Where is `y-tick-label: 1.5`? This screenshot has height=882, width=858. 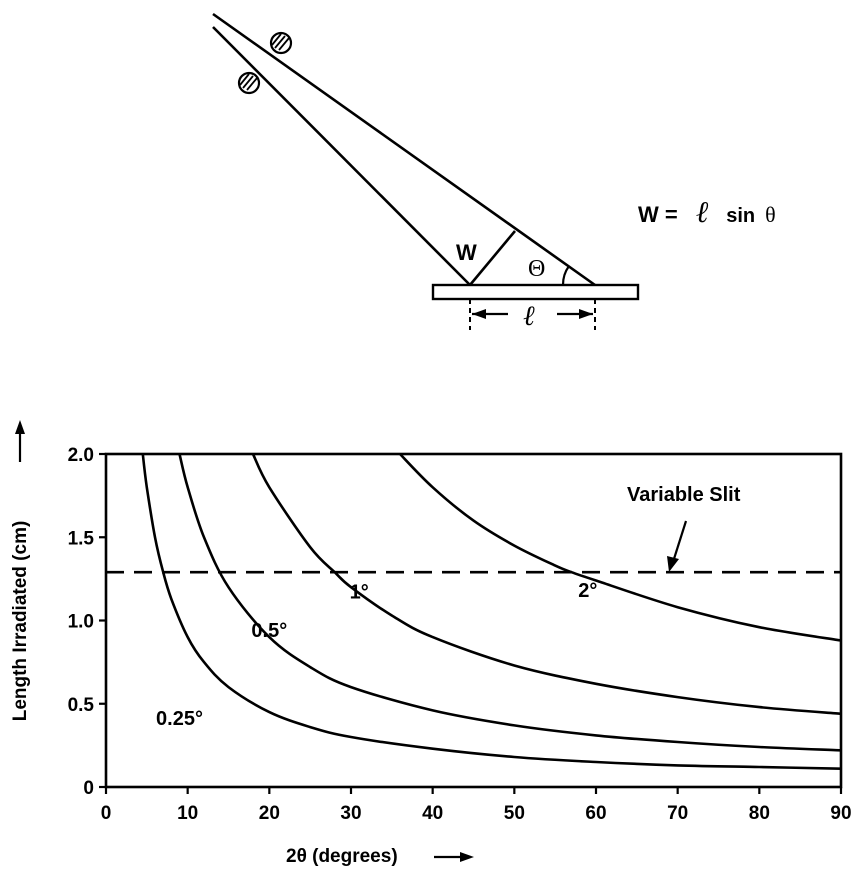
y-tick-label: 1.5 is located at coordinates (81, 538).